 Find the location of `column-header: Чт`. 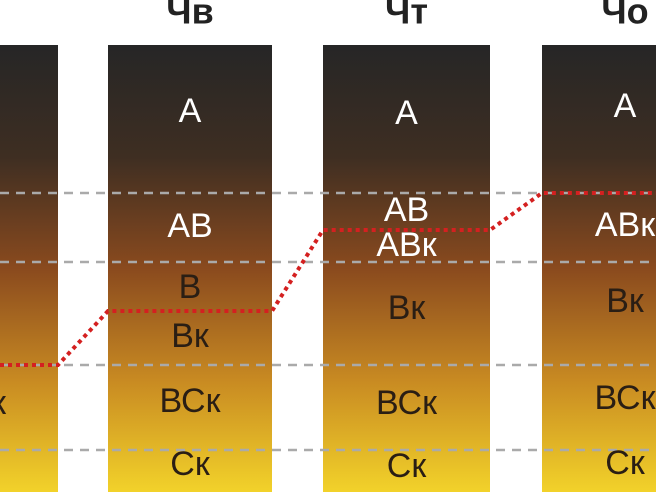

column-header: Чт is located at coordinates (406, 16).